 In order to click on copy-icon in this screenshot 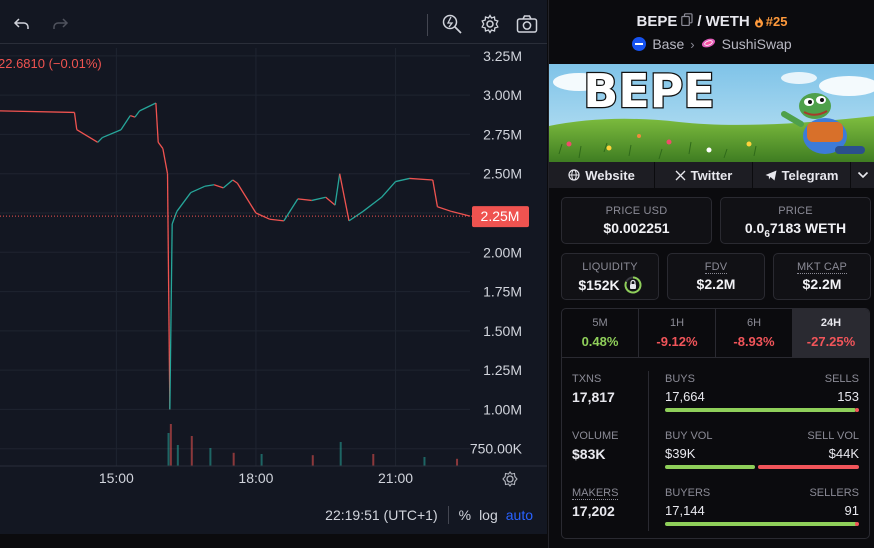, I will do `click(687, 21)`.